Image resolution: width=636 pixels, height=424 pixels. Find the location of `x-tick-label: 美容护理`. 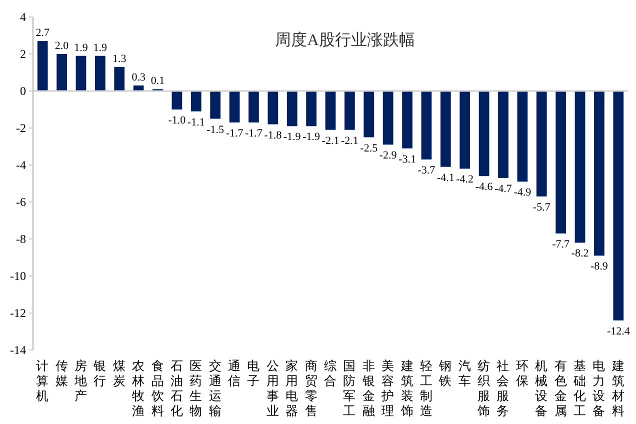

x-tick-label: 美容护理 is located at coordinates (387, 388).